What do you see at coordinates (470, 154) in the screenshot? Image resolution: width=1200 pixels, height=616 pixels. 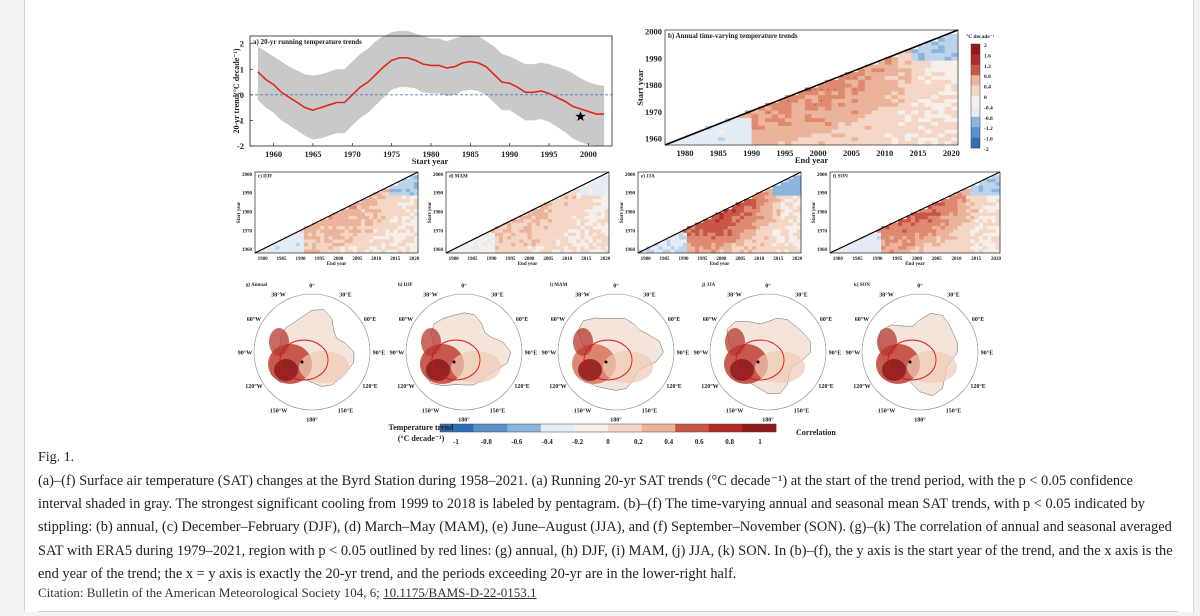 I see `x-tick-label: 1985` at bounding box center [470, 154].